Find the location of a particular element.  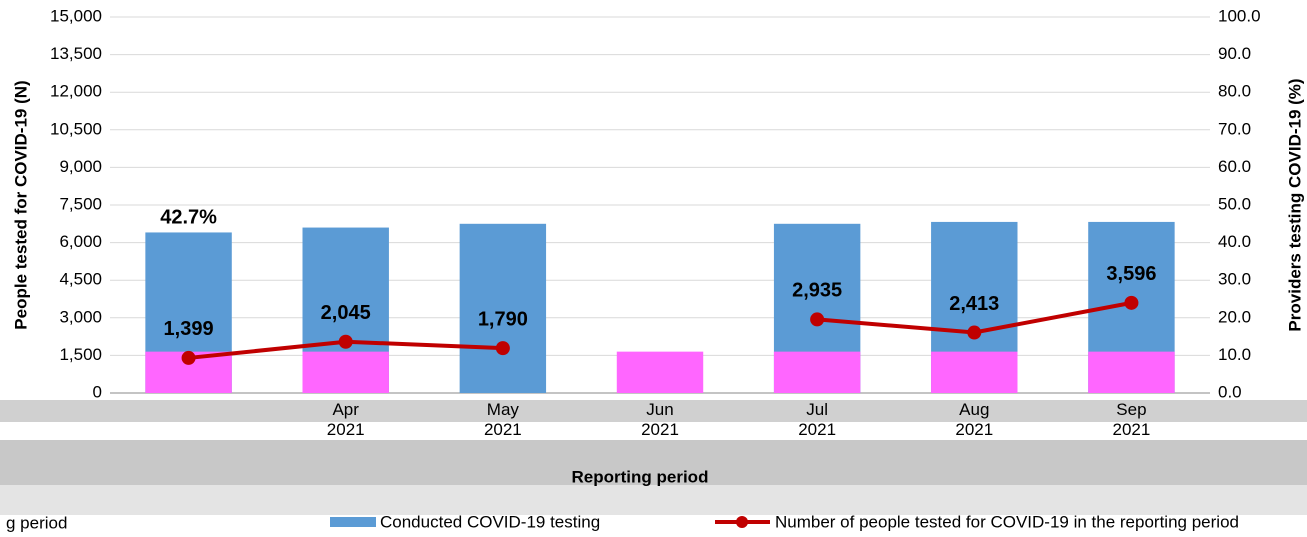

y-tick-label: 0 is located at coordinates (97, 391).